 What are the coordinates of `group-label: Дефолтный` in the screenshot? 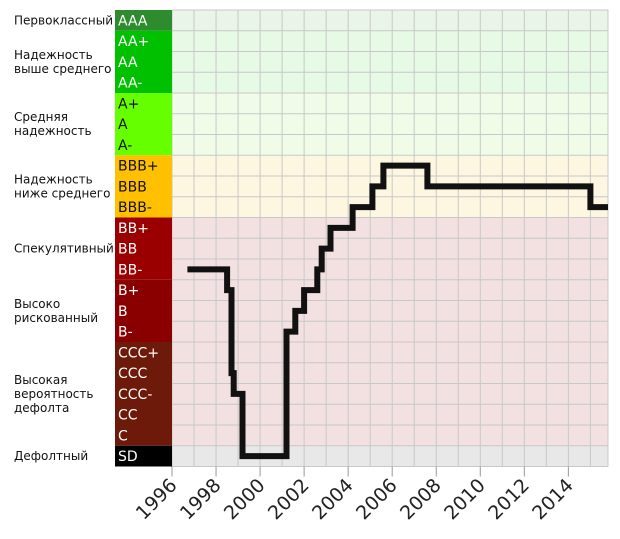 It's located at (51, 456).